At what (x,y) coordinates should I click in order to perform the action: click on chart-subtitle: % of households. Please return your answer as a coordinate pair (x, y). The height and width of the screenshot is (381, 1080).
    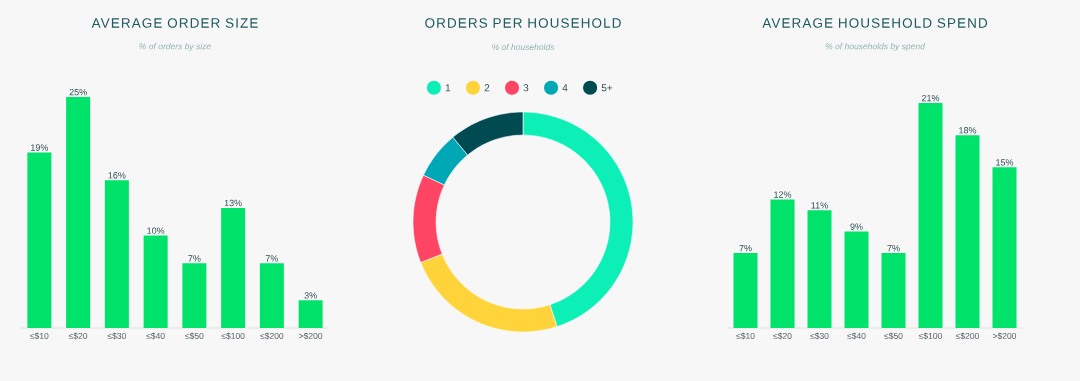
    Looking at the image, I should click on (523, 47).